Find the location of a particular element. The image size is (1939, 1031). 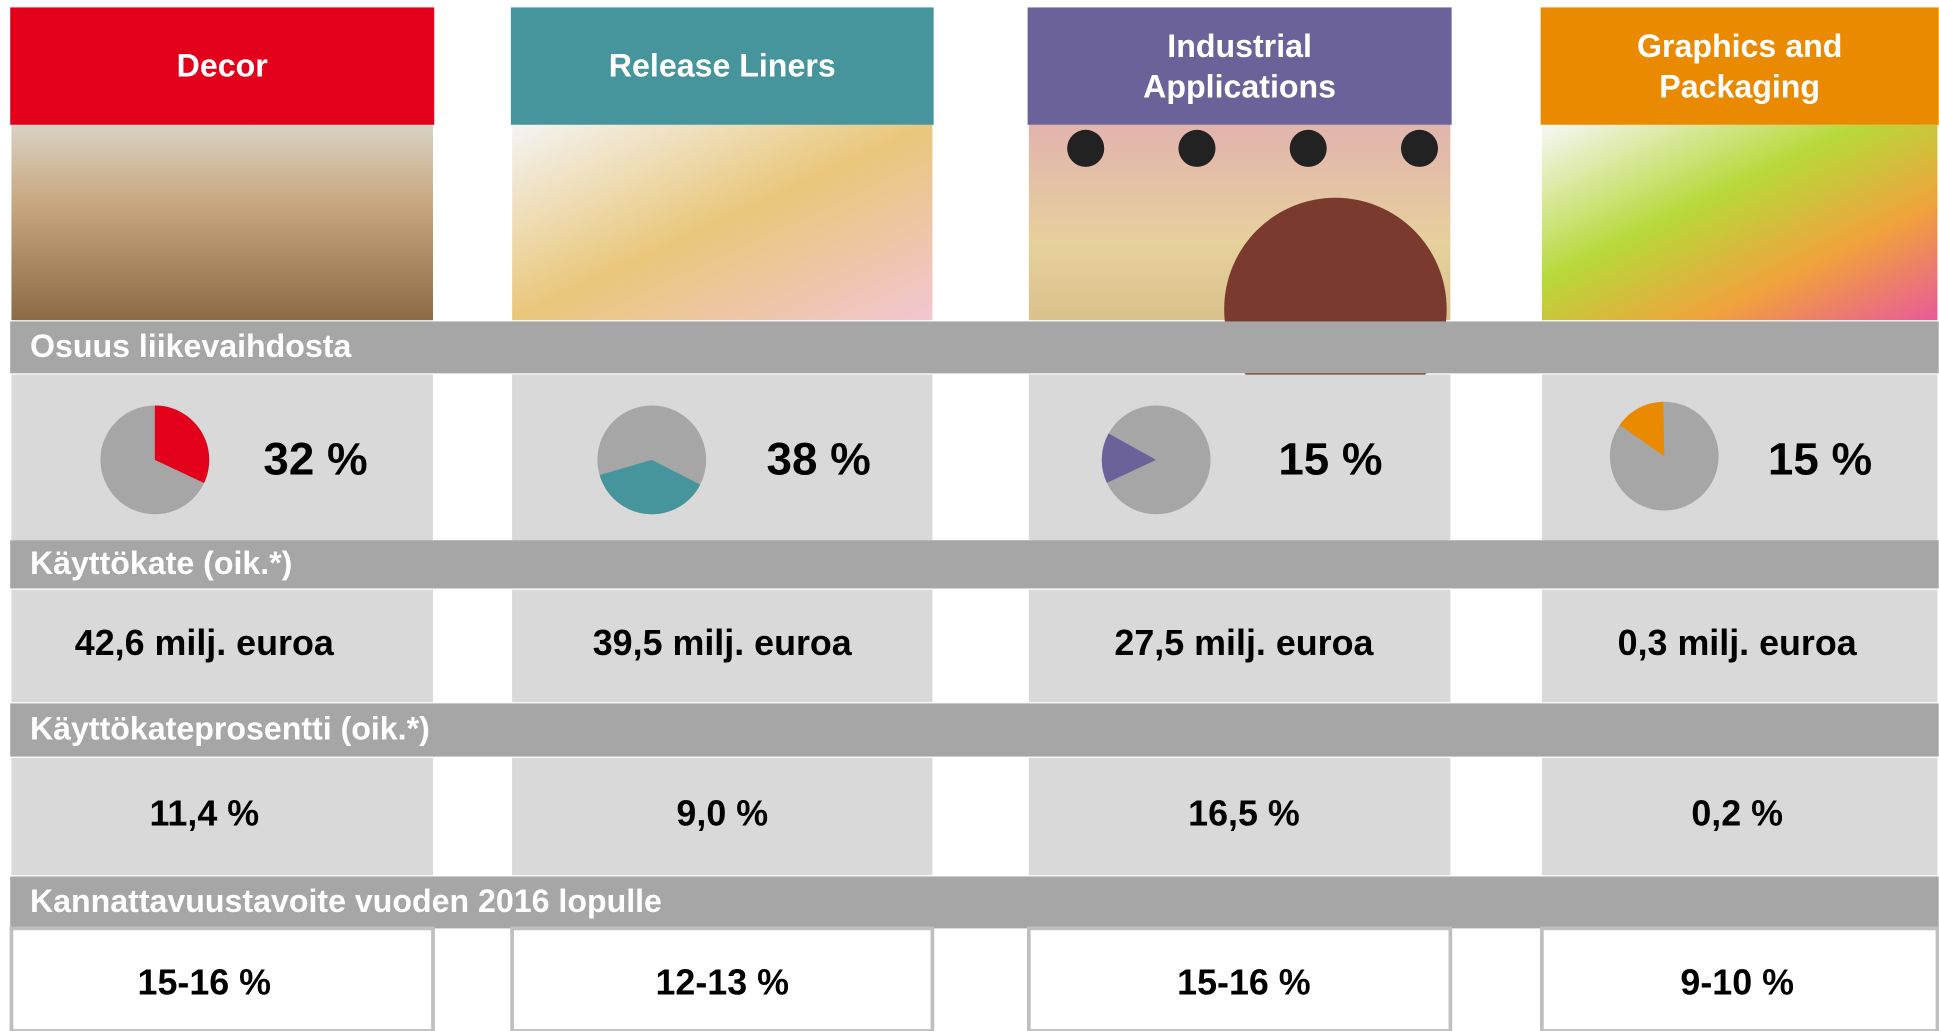

ebitda-pct-value: 9,0 % is located at coordinates (722, 813).